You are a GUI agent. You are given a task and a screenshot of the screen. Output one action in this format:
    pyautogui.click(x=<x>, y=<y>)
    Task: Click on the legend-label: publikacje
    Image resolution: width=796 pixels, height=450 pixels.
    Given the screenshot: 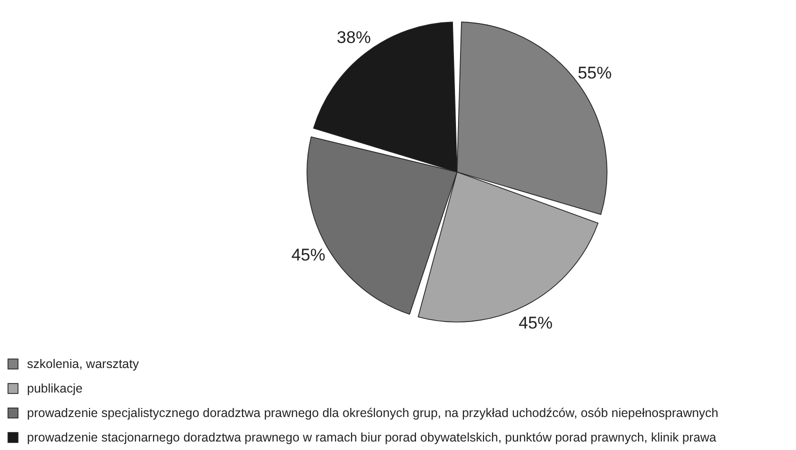 What is the action you would take?
    pyautogui.click(x=55, y=389)
    